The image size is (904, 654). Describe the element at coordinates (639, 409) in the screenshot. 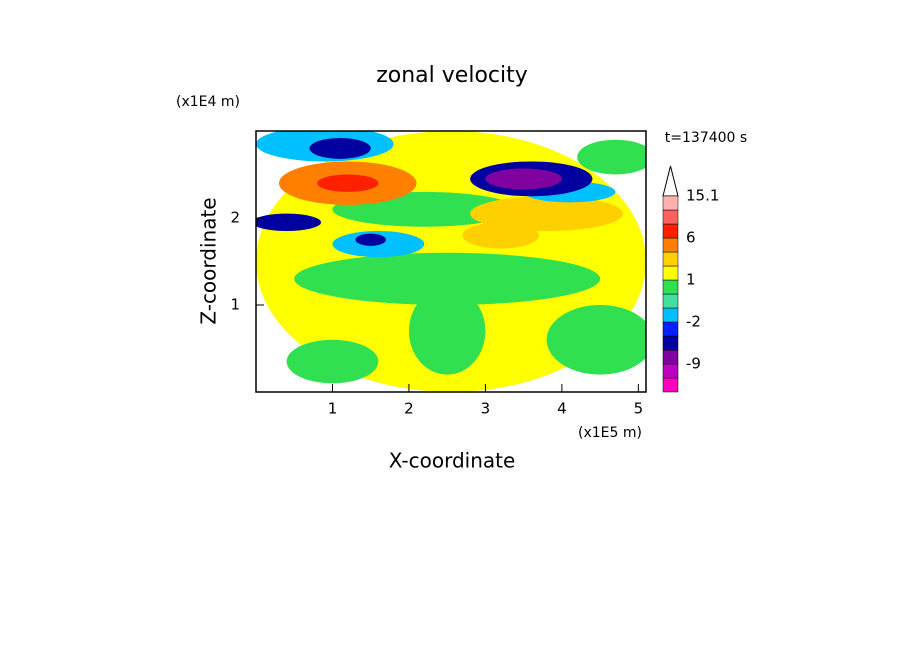

I see `x-tick-label: 5` at that location.